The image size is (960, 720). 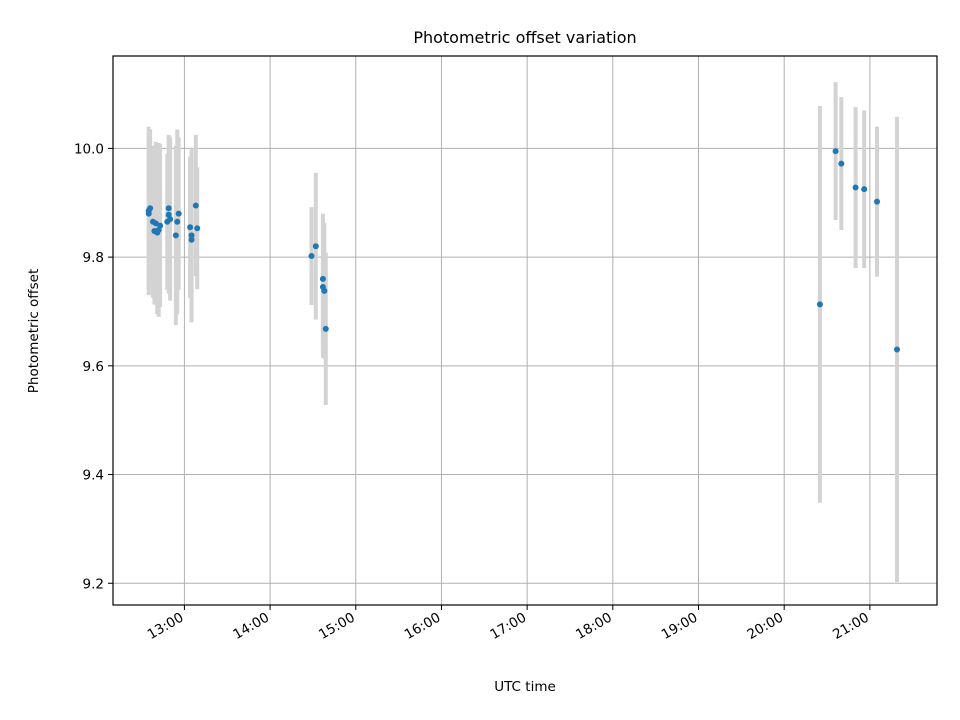 I want to click on x-axis-label: UTC time, so click(x=525, y=687).